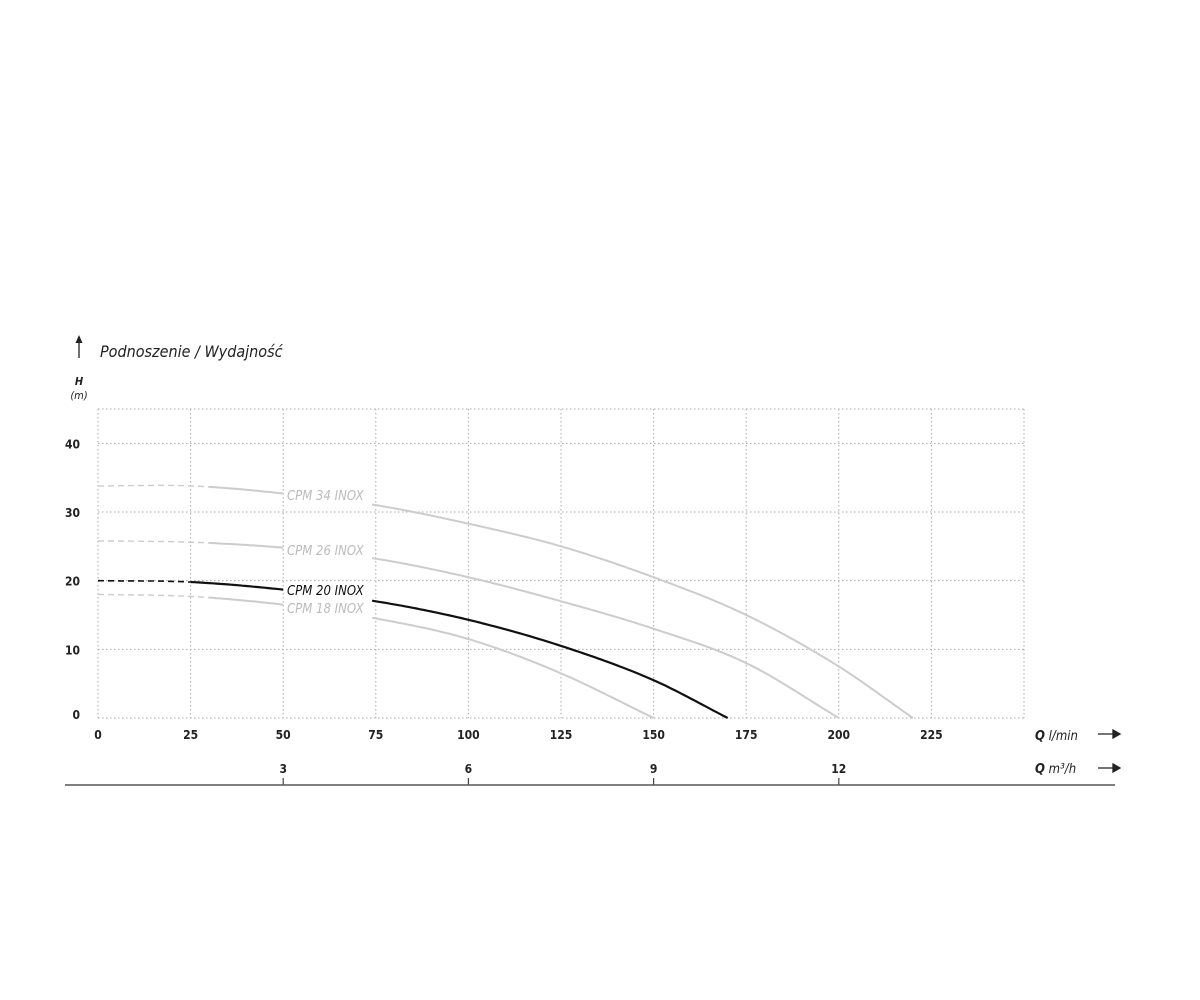  What do you see at coordinates (468, 735) in the screenshot?
I see `x-tick-label: 100` at bounding box center [468, 735].